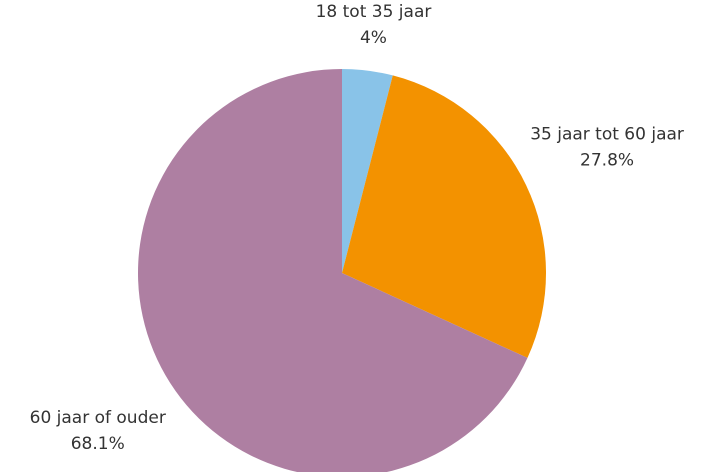  What do you see at coordinates (367, 171) in the screenshot?
I see `pie-slice` at bounding box center [367, 171].